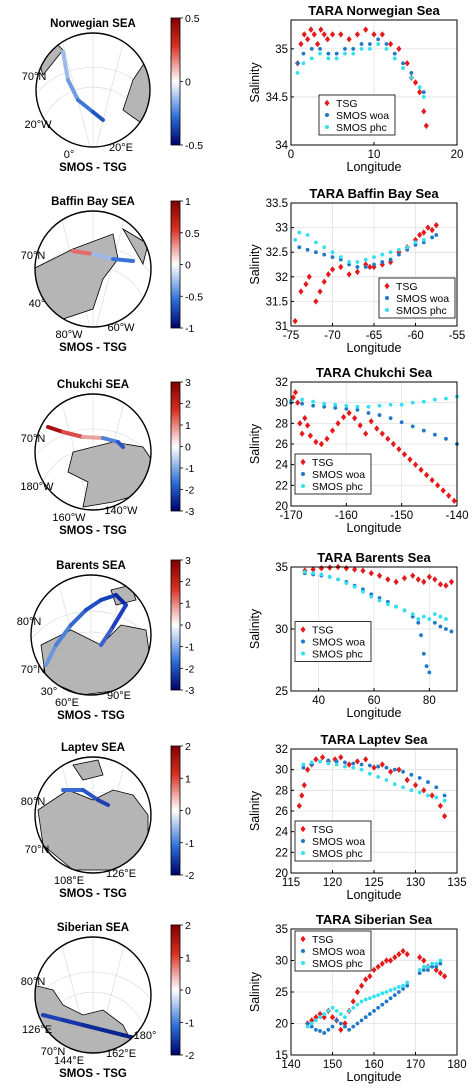  I want to click on colorbar-tick-label: -2, so click(189, 876).